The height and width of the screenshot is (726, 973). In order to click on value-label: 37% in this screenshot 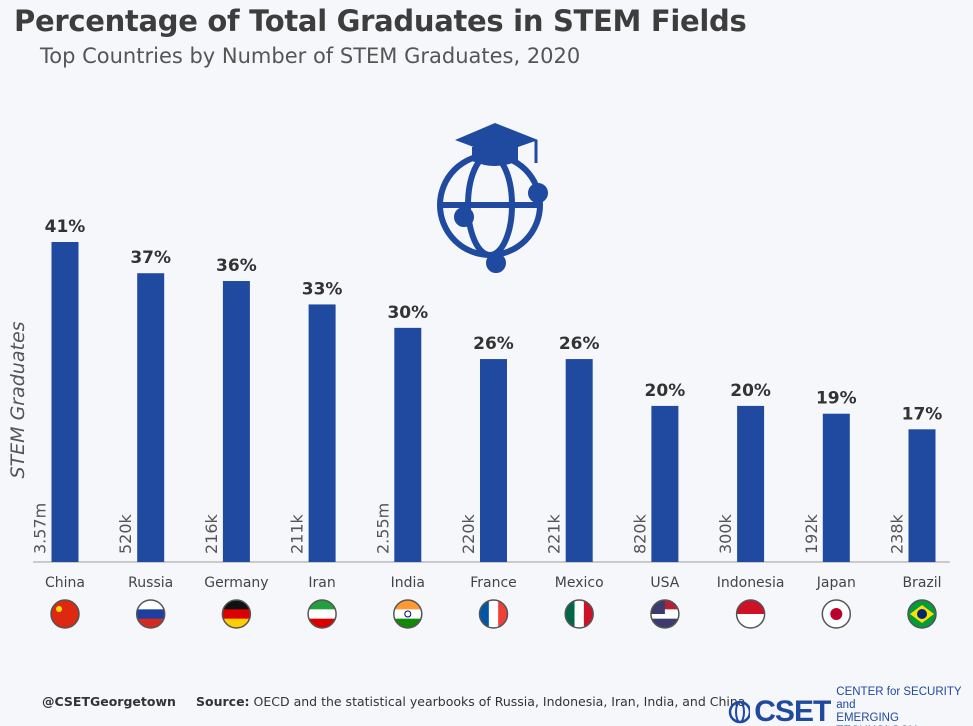, I will do `click(150, 258)`.